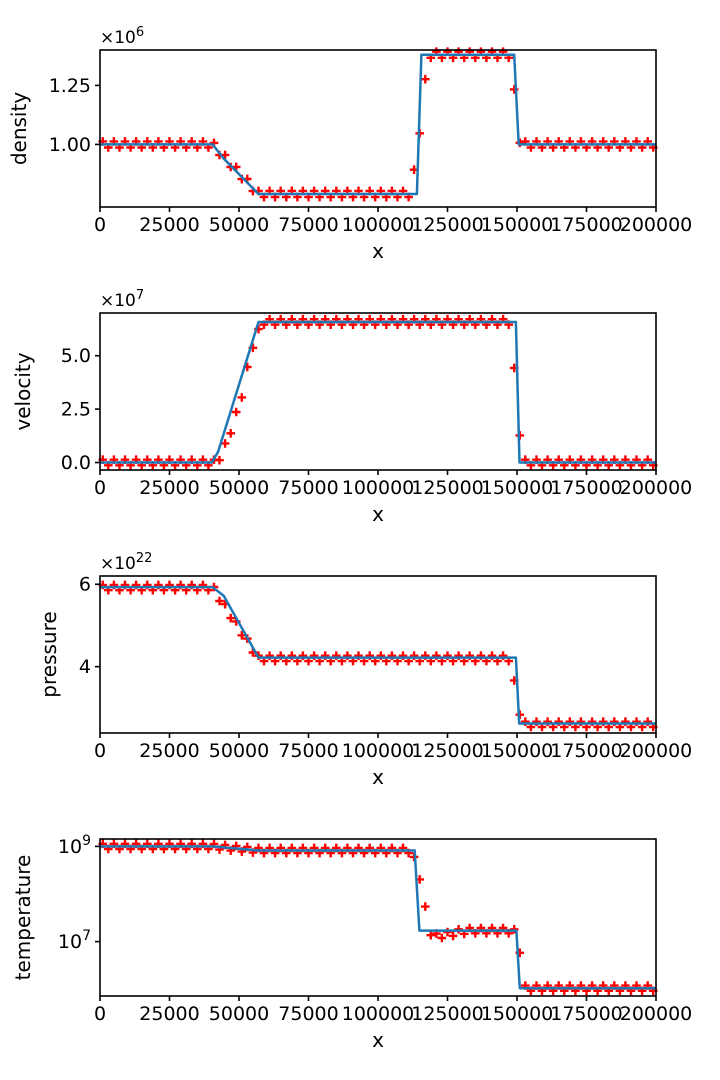  Describe the element at coordinates (23, 918) in the screenshot. I see `y-axis-label: temperature` at that location.